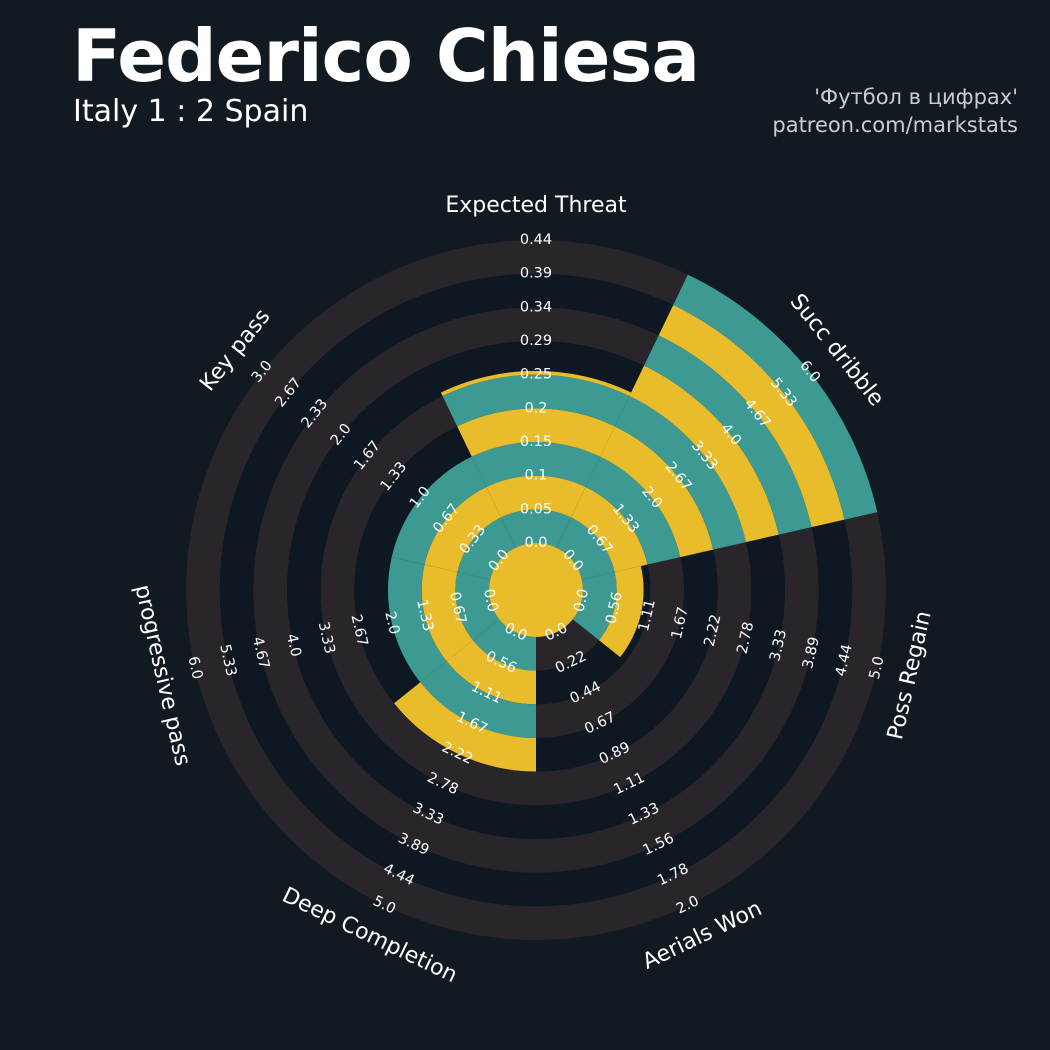 This screenshot has width=1050, height=1050. What do you see at coordinates (916, 97) in the screenshot?
I see `credit-line-1: 'Футбол в цифрах'` at bounding box center [916, 97].